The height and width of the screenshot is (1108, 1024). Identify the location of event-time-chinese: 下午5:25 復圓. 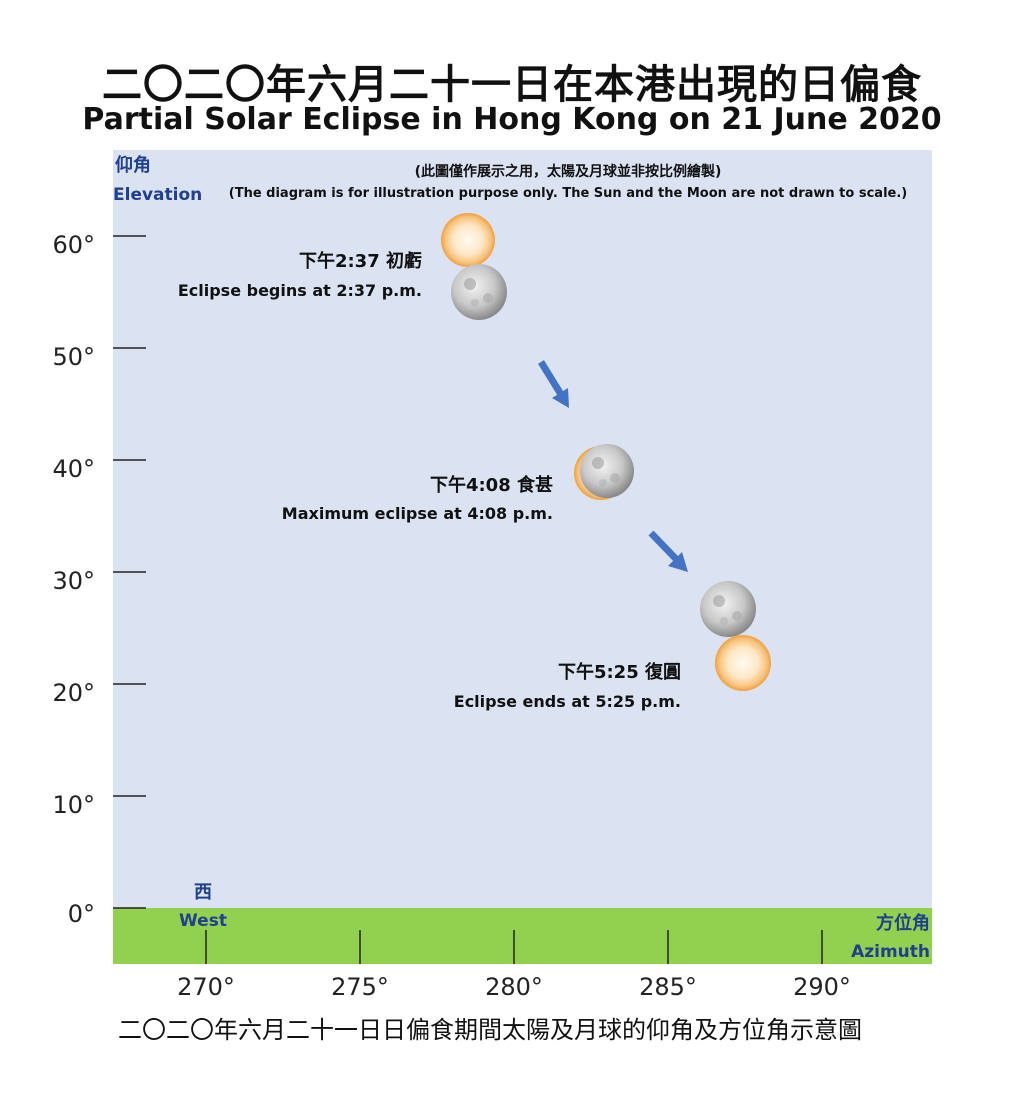
(619, 672).